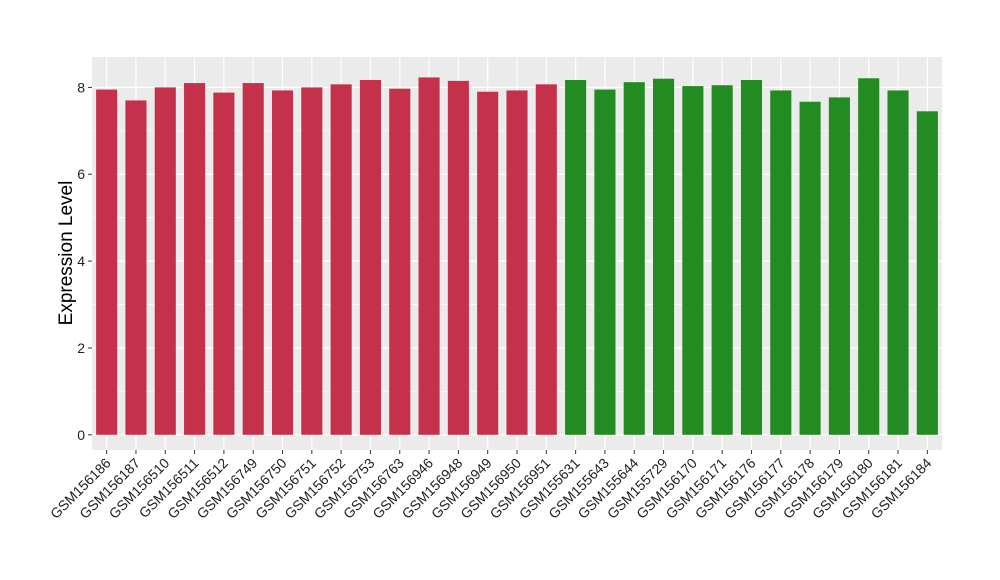 The height and width of the screenshot is (580, 1000). I want to click on bar-GSM156184, so click(927, 273).